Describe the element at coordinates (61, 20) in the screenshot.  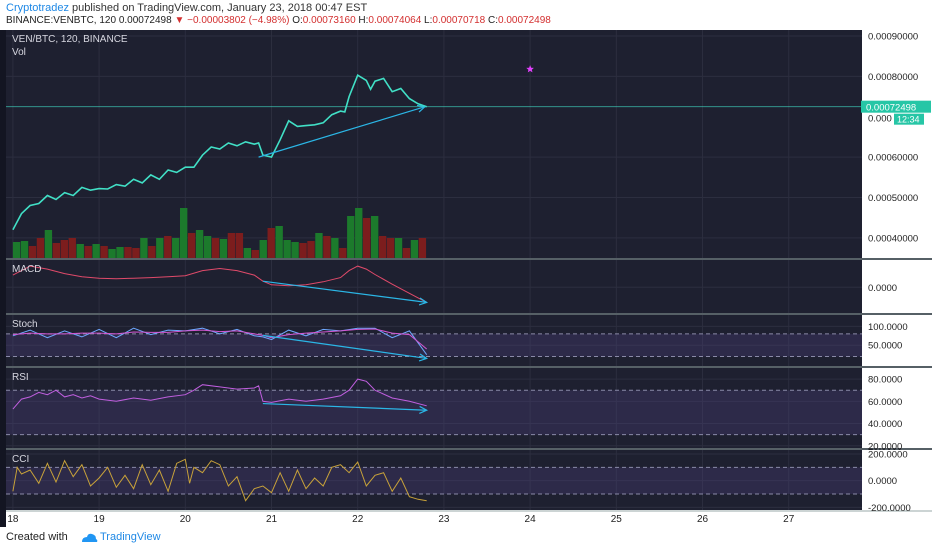
I see `symbol-label: BINANCE:VENBTC, 120` at that location.